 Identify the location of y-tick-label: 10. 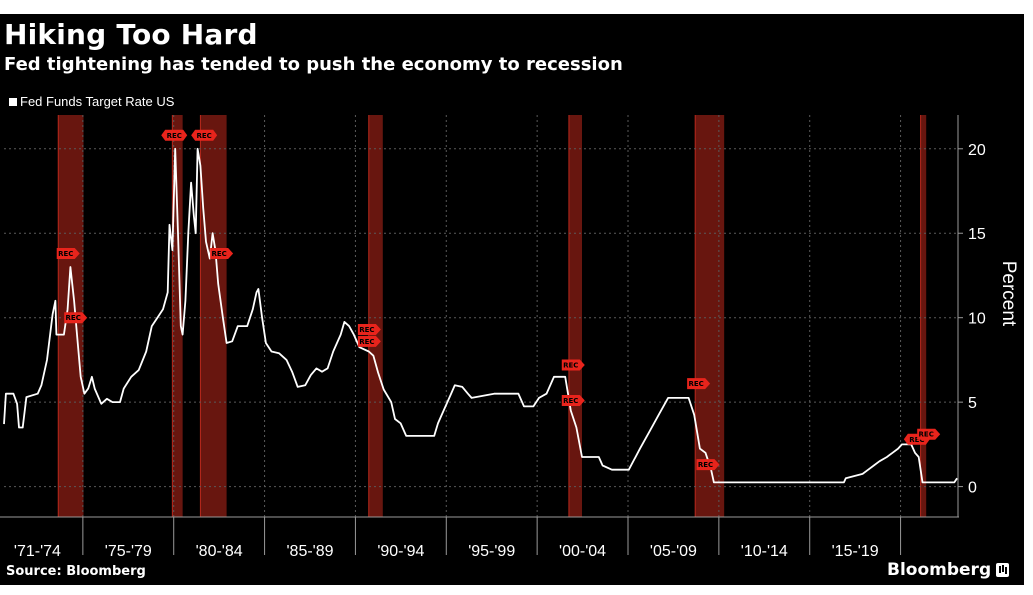
(977, 319).